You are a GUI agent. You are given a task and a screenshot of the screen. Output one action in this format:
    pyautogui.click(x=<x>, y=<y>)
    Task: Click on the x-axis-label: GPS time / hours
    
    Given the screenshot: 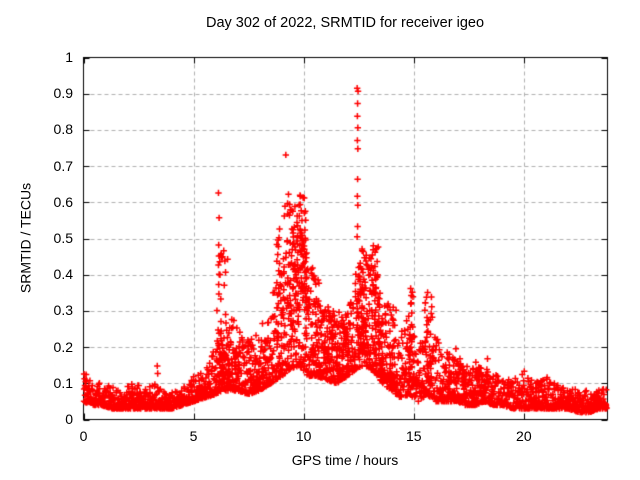 What is the action you would take?
    pyautogui.click(x=345, y=460)
    